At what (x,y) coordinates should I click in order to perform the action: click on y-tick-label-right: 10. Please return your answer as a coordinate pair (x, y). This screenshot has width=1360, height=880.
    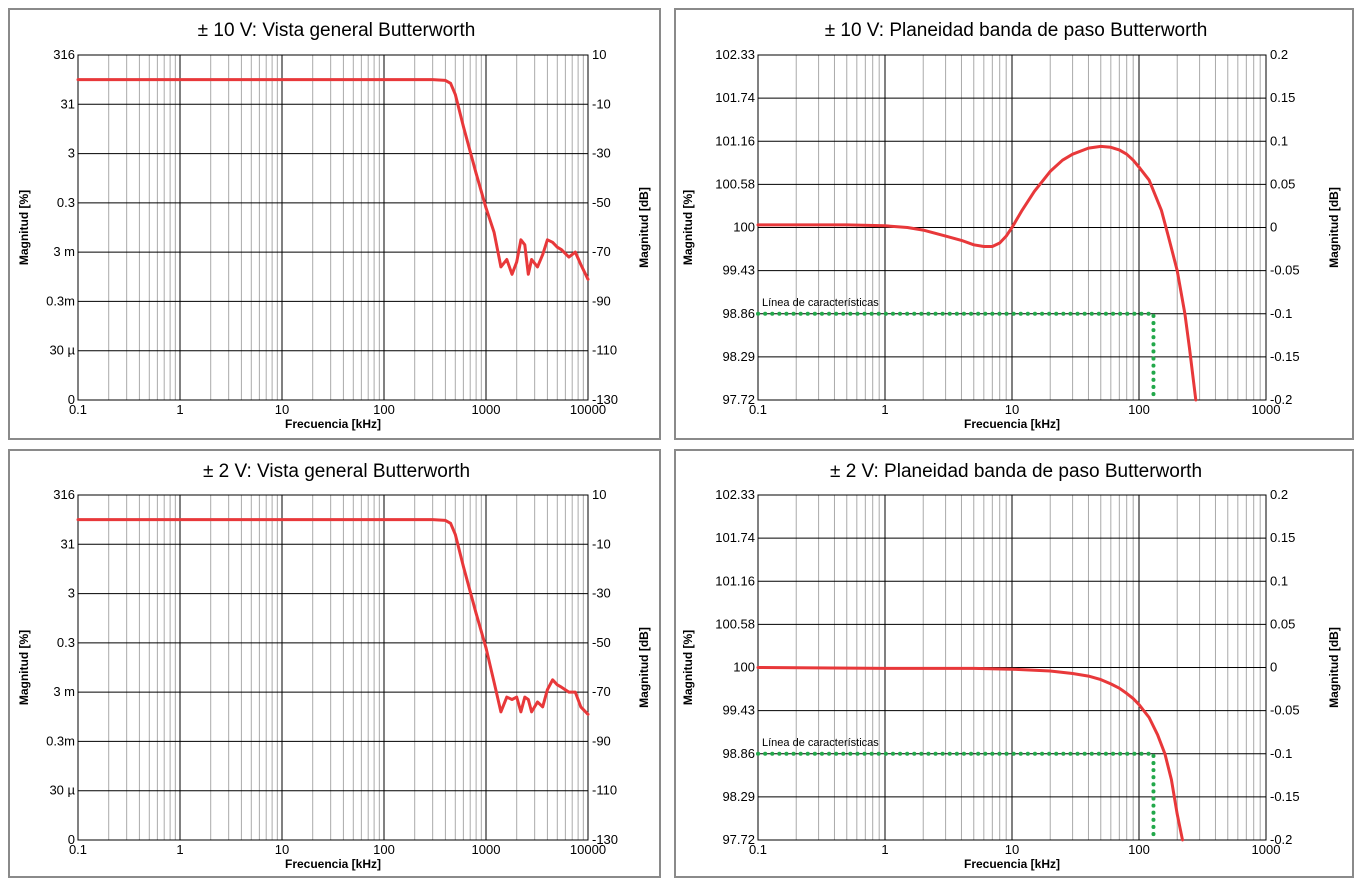
    Looking at the image, I should click on (599, 494).